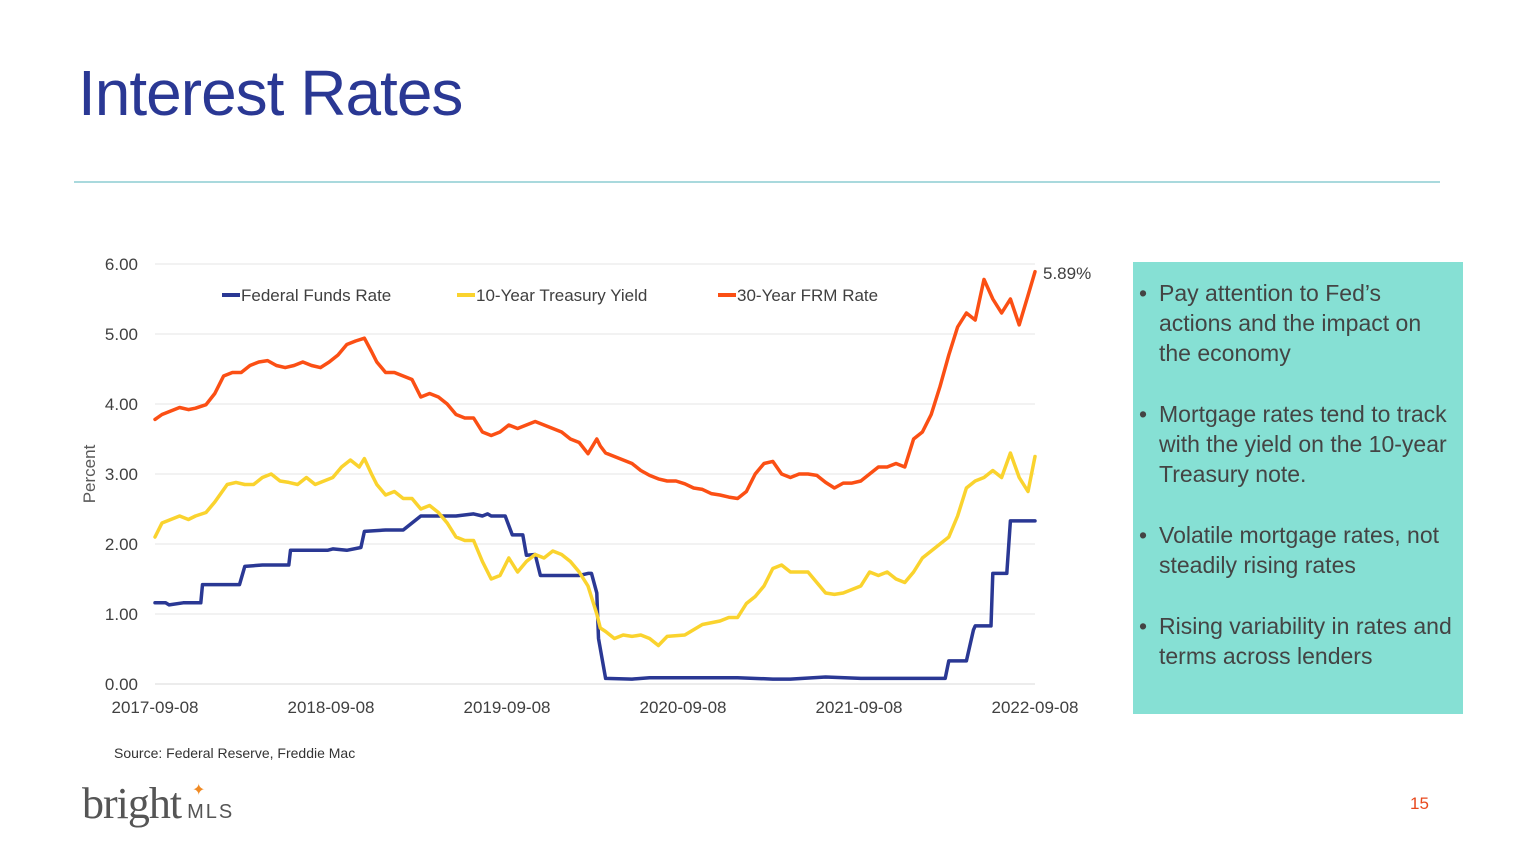 The height and width of the screenshot is (850, 1513). Describe the element at coordinates (331, 707) in the screenshot. I see `x-tick-label: 2018-09-08` at that location.